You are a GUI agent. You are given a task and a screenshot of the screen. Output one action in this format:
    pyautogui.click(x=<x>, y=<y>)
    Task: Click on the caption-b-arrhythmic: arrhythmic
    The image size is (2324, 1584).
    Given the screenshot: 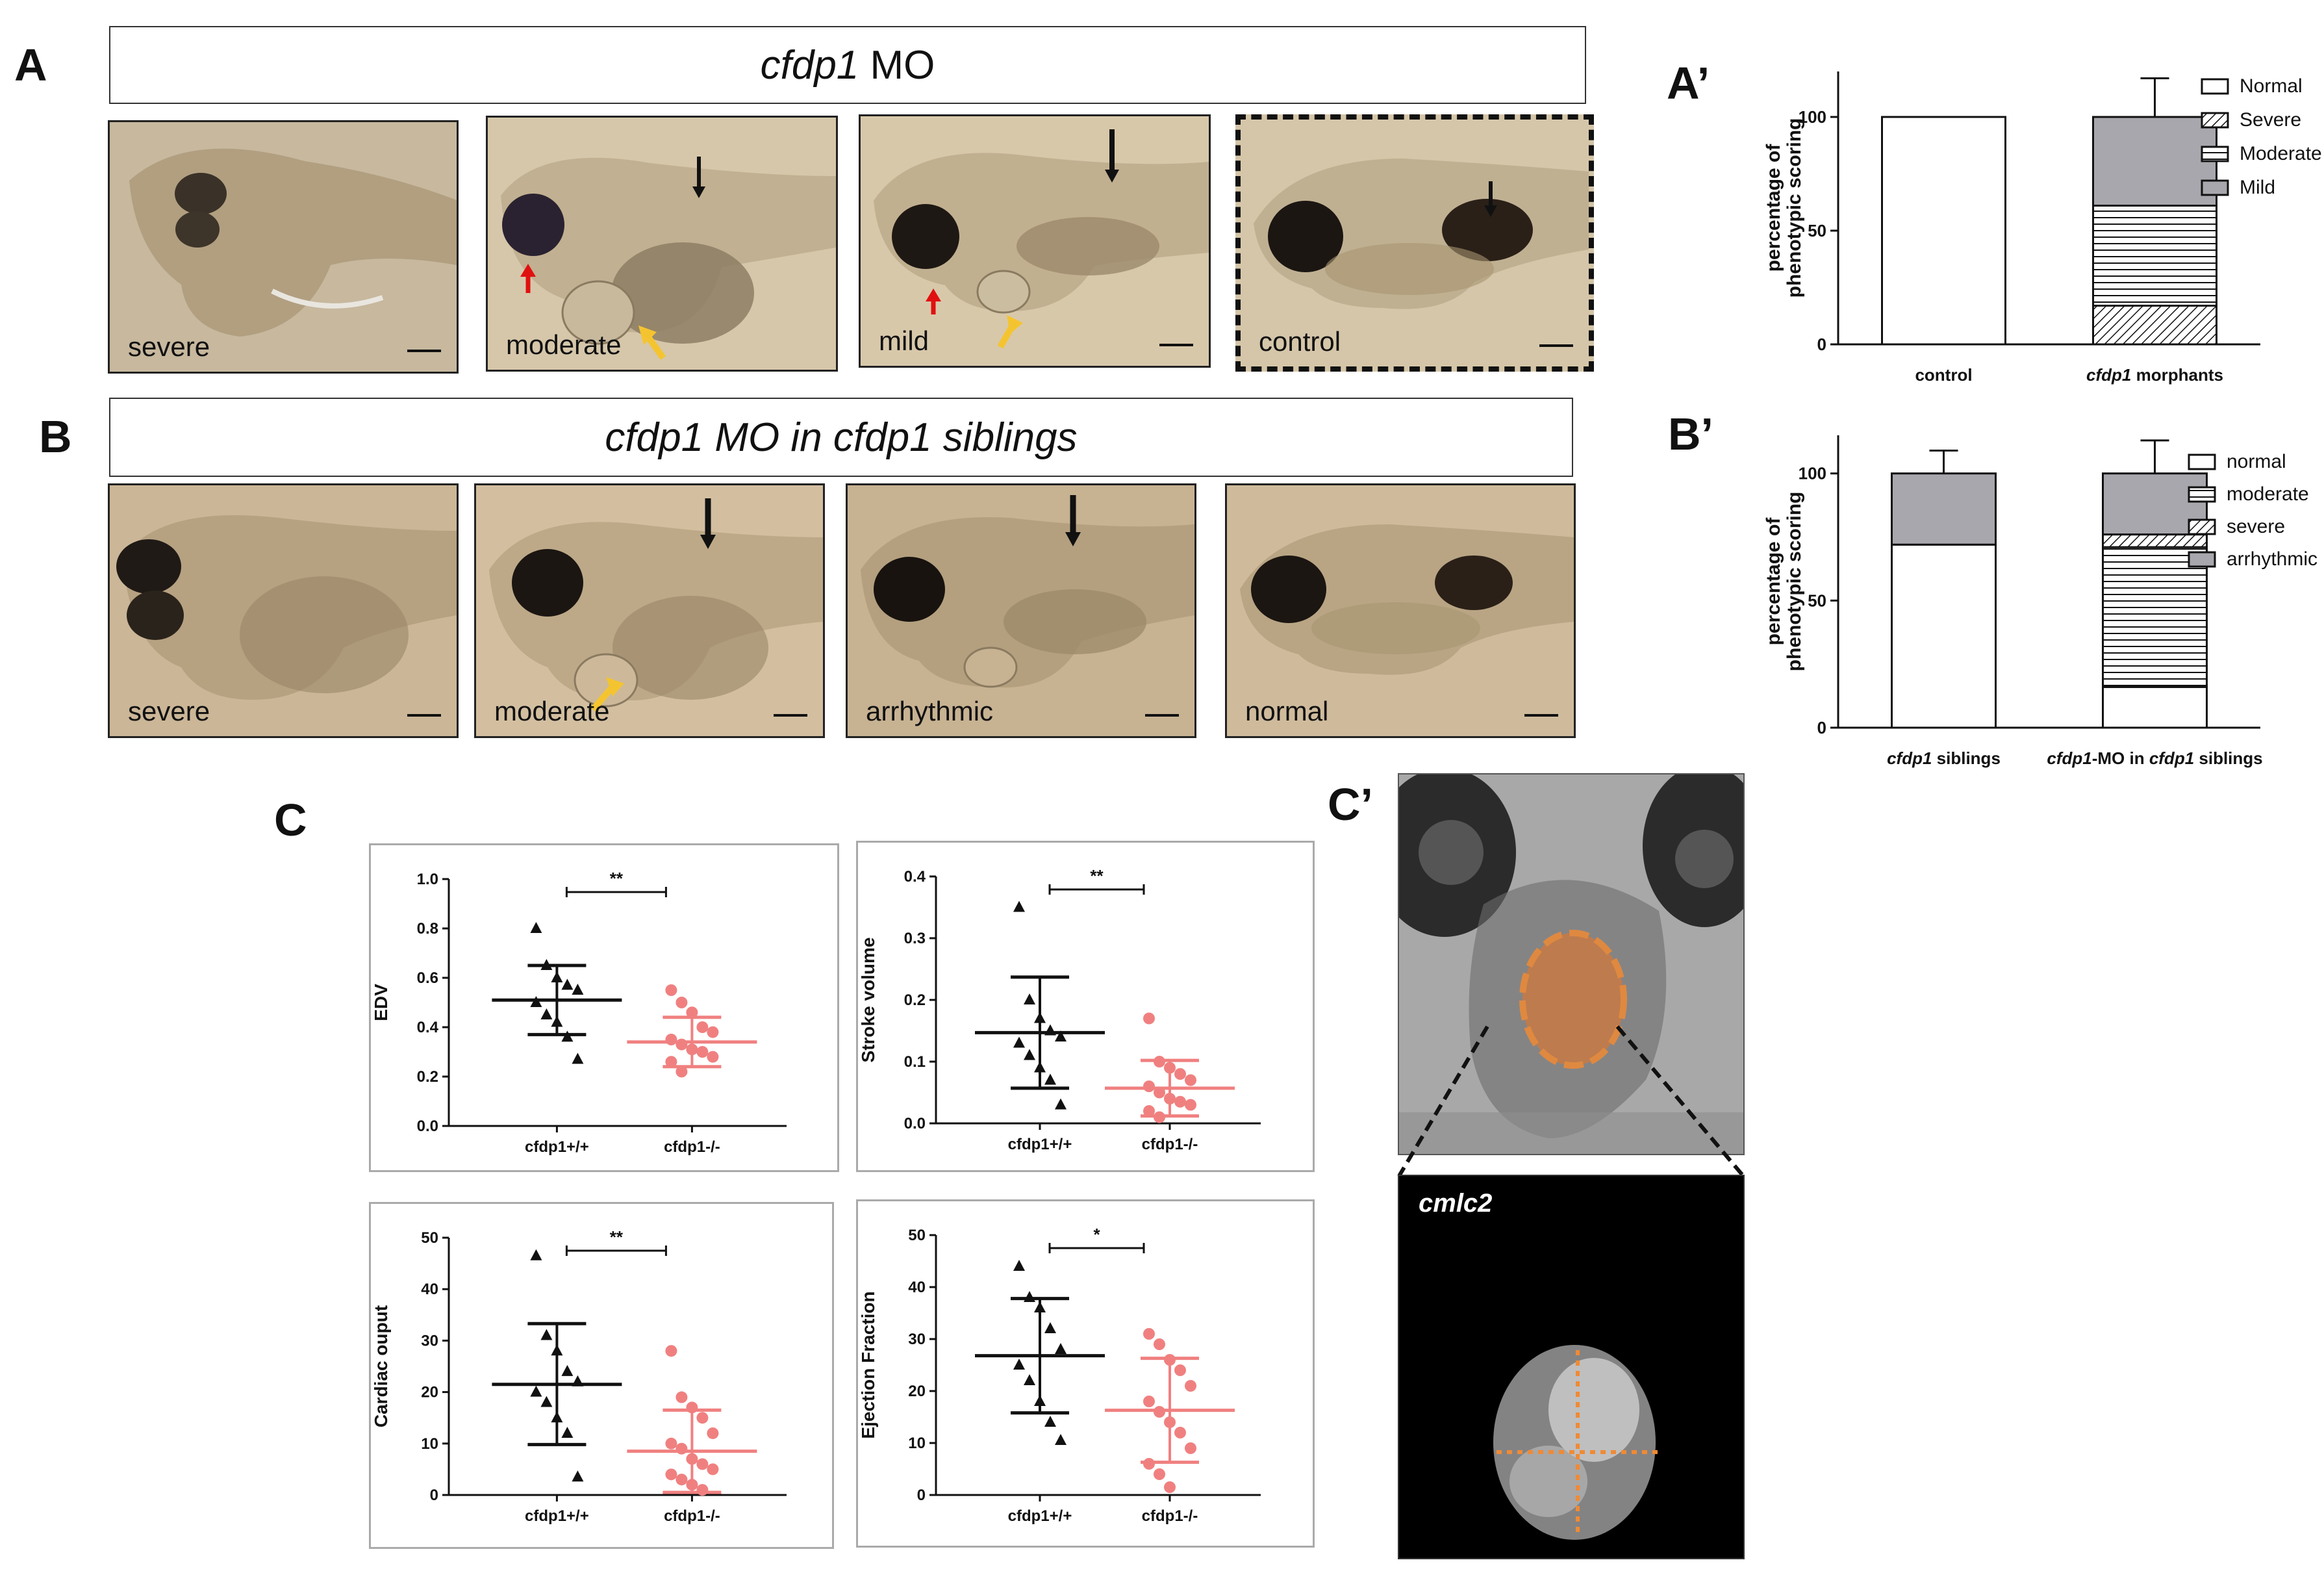 What is the action you would take?
    pyautogui.click(x=930, y=711)
    